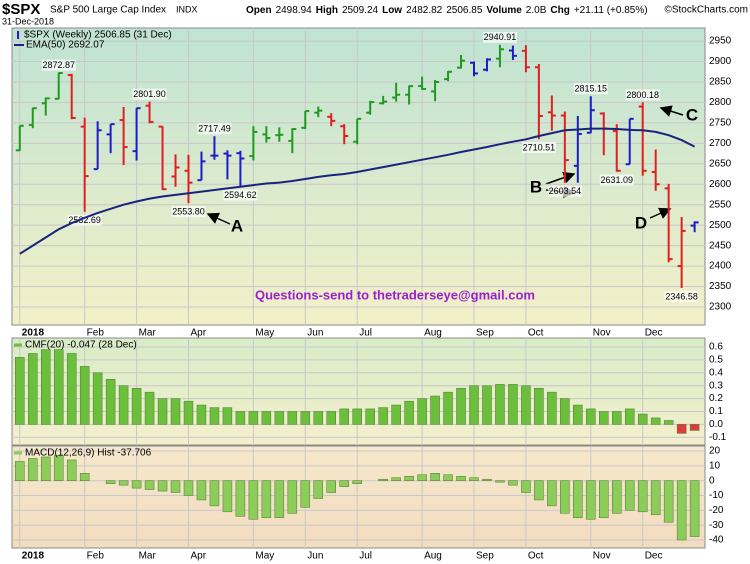  I want to click on high-label: 2940.91, so click(500, 37).